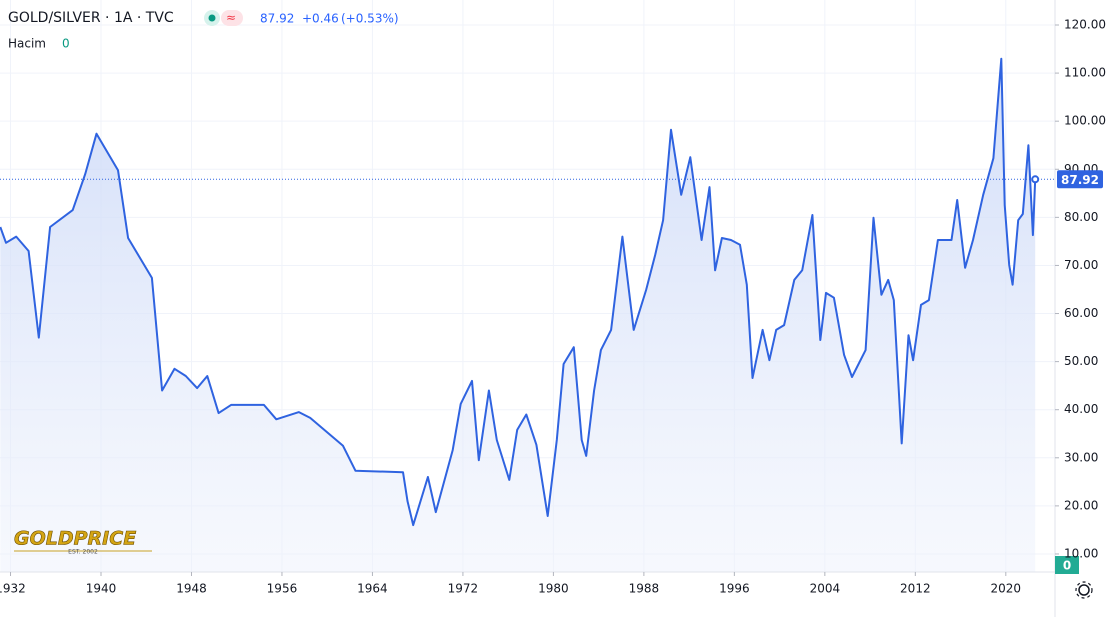  What do you see at coordinates (101, 589) in the screenshot?
I see `x-tick-label: 1940` at bounding box center [101, 589].